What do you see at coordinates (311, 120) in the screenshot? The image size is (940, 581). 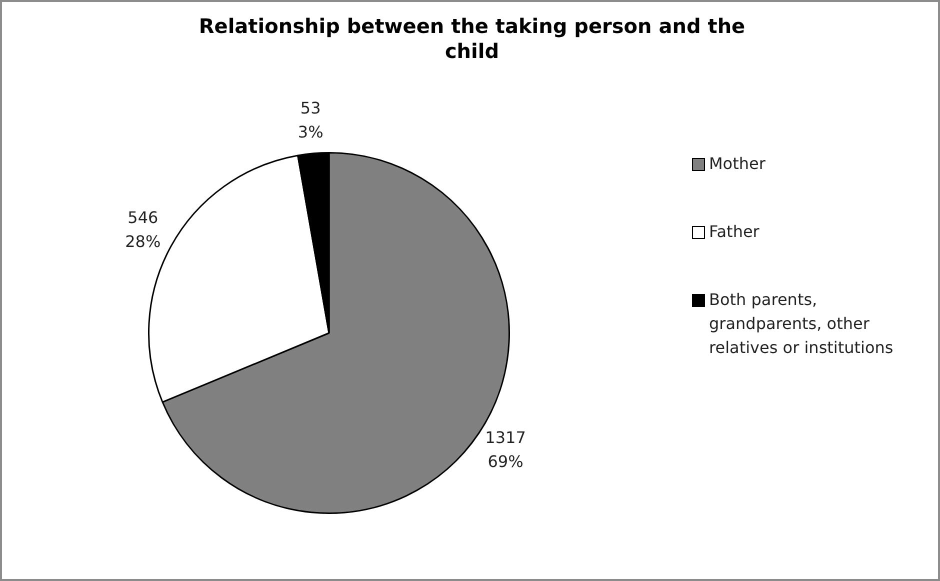 I see `data-label: 53 3%` at bounding box center [311, 120].